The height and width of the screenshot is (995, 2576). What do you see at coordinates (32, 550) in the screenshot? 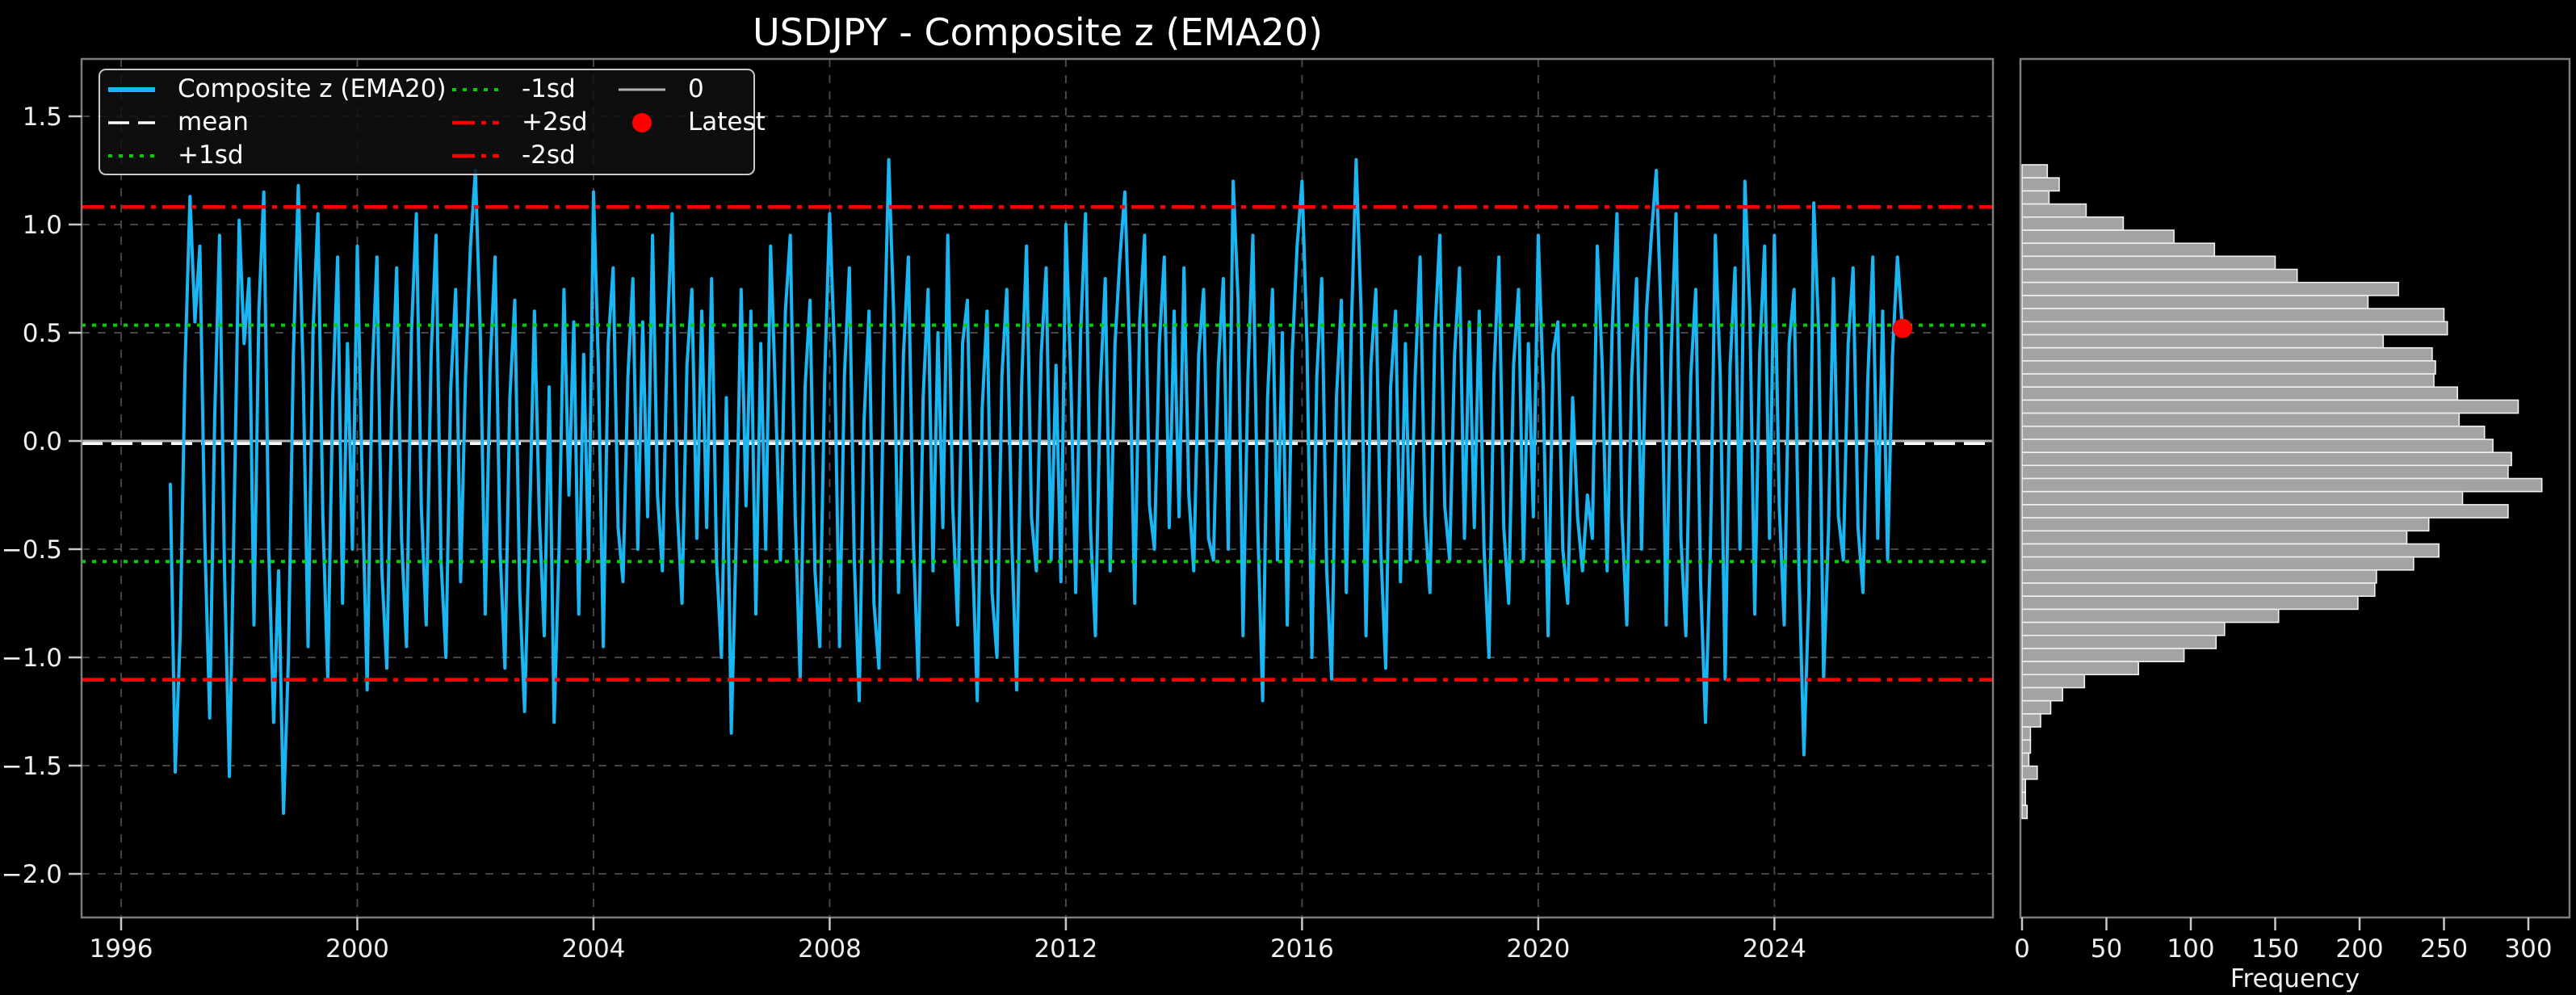
I see `y-tick-label: −0.5` at bounding box center [32, 550].